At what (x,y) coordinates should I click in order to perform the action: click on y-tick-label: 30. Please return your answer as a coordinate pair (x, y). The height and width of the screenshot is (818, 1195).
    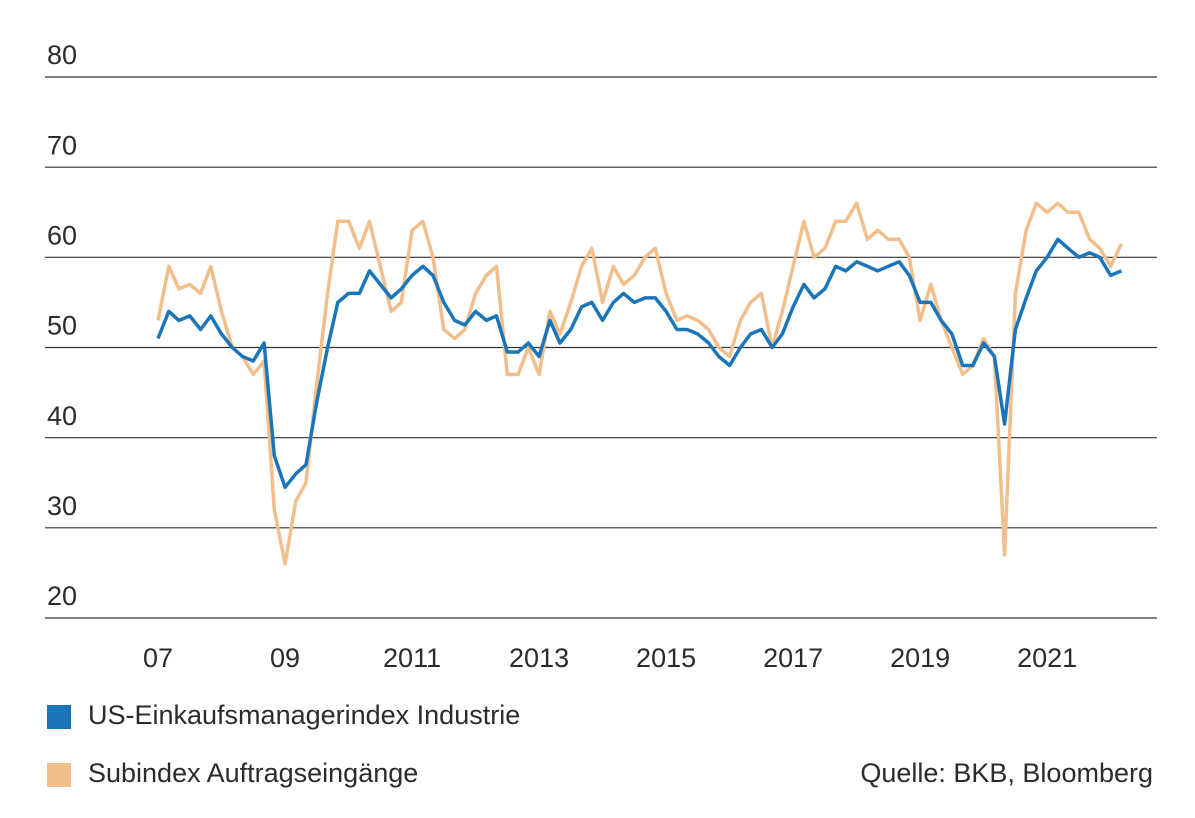
    Looking at the image, I should click on (62, 506).